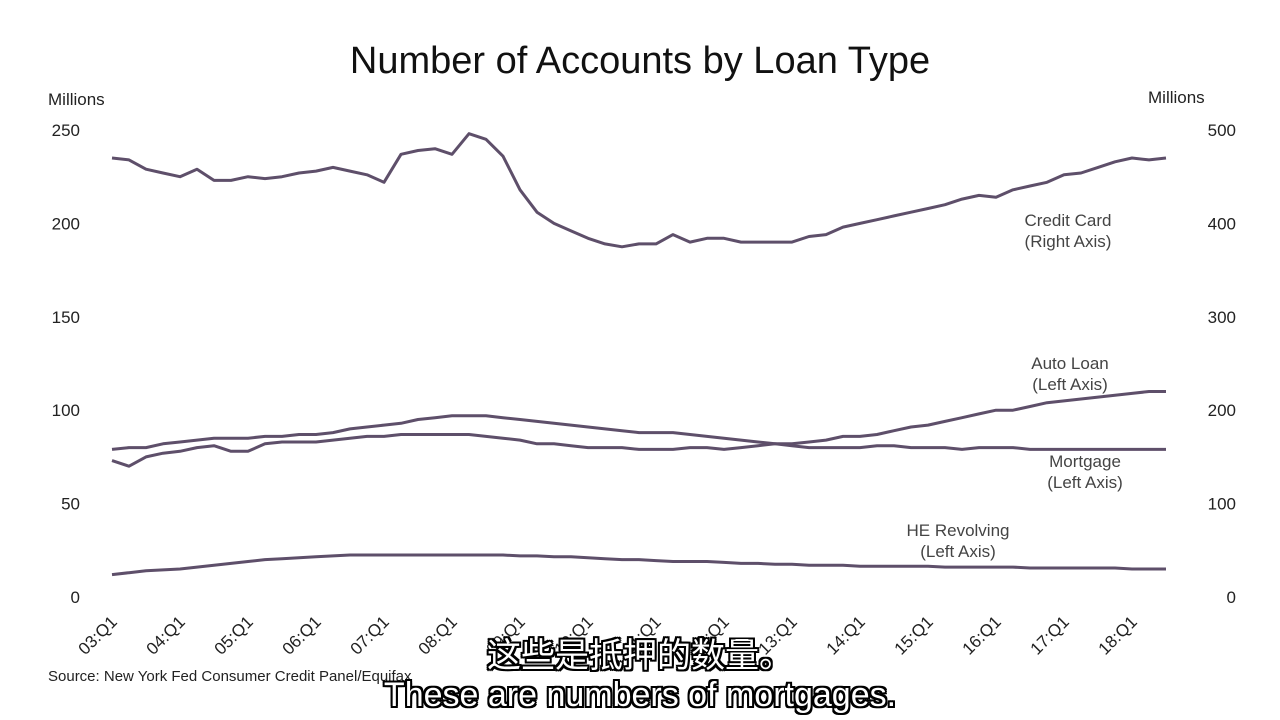 The image size is (1280, 720). I want to click on series-label-credit-card: (Right Axis), so click(1068, 241).